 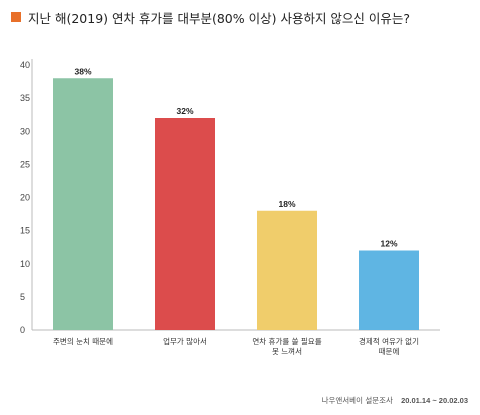 I want to click on y-tick-label: 25, so click(x=25, y=164).